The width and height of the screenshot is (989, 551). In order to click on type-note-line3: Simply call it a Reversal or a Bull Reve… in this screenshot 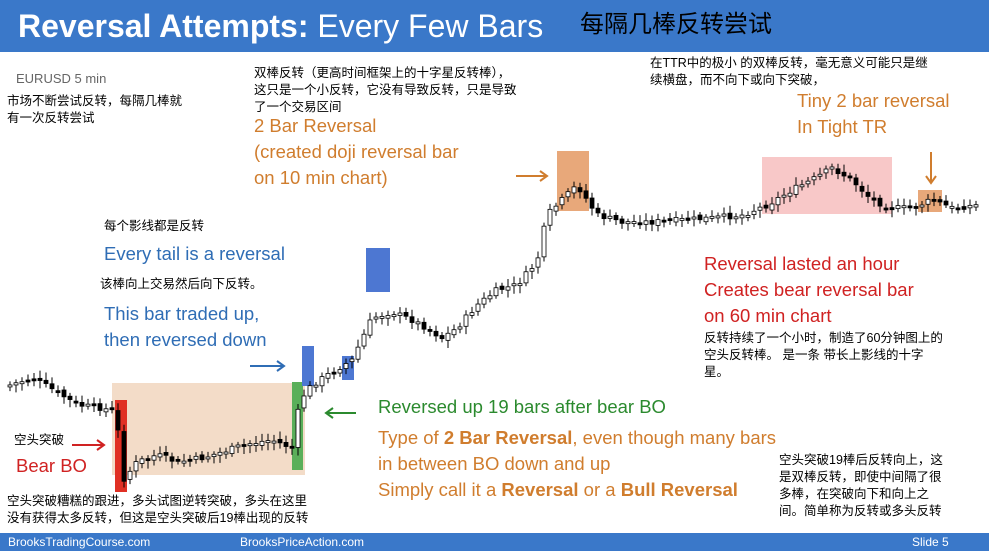, I will do `click(558, 489)`.